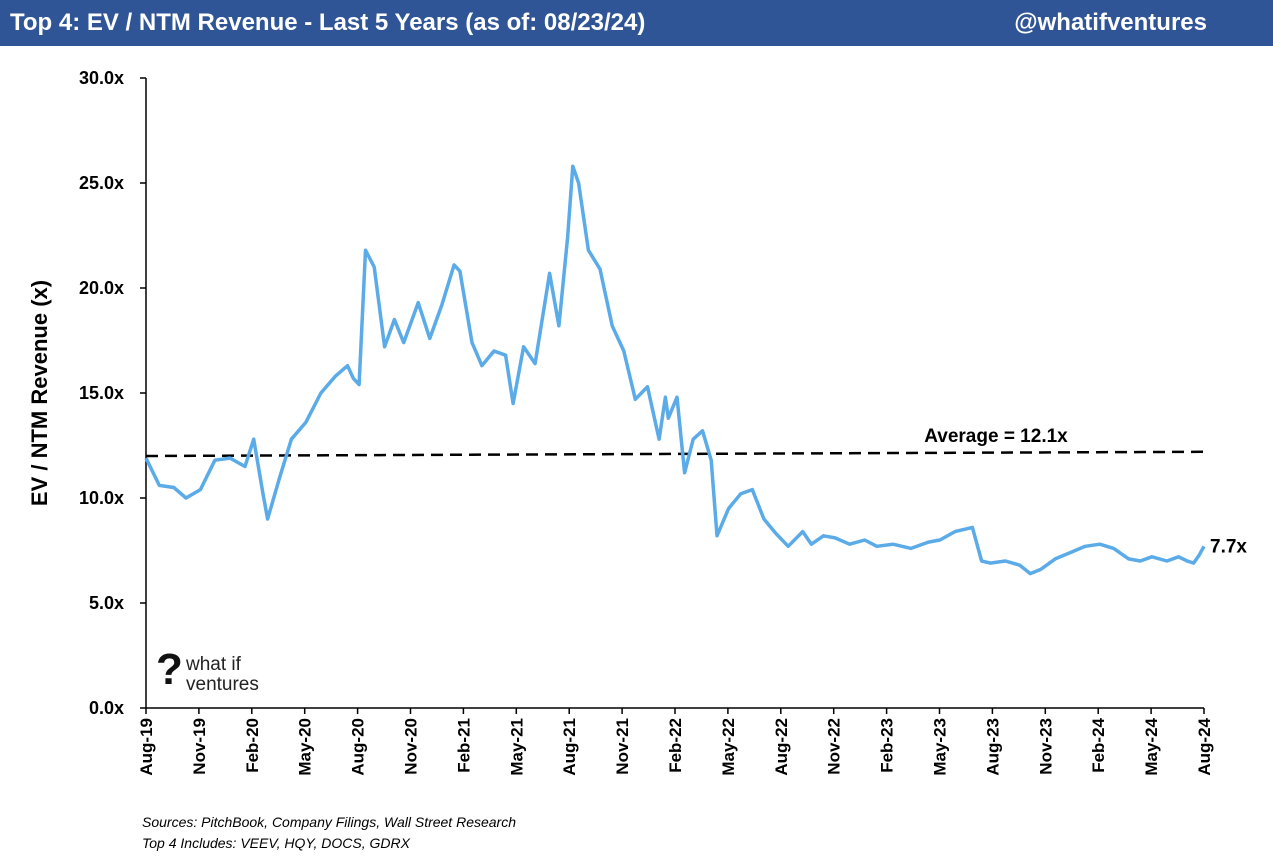 The image size is (1273, 861). Describe the element at coordinates (213, 664) in the screenshot. I see `logo-line-1: what if` at that location.